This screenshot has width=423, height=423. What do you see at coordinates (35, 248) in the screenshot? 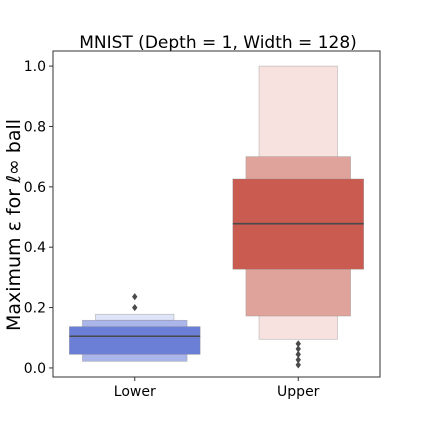
I see `y-tick-label: 0.4` at bounding box center [35, 248].